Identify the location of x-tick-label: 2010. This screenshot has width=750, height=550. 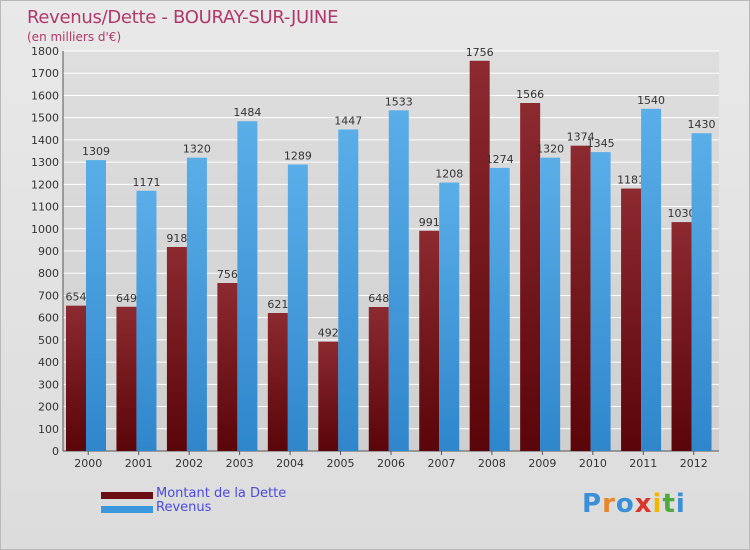
(593, 463).